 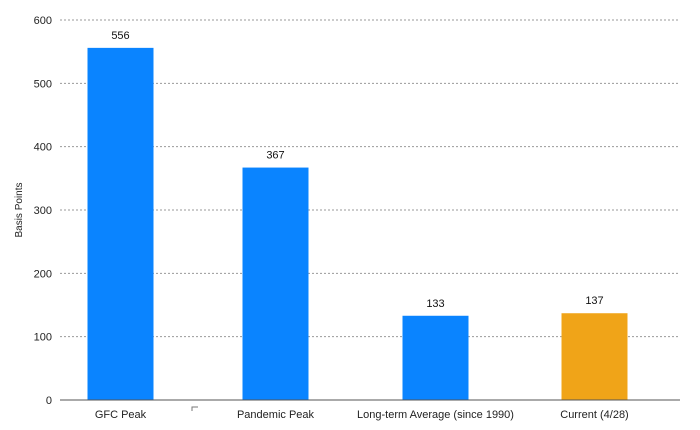 I want to click on category-label-1: Pandemic Peak, so click(x=276, y=415).